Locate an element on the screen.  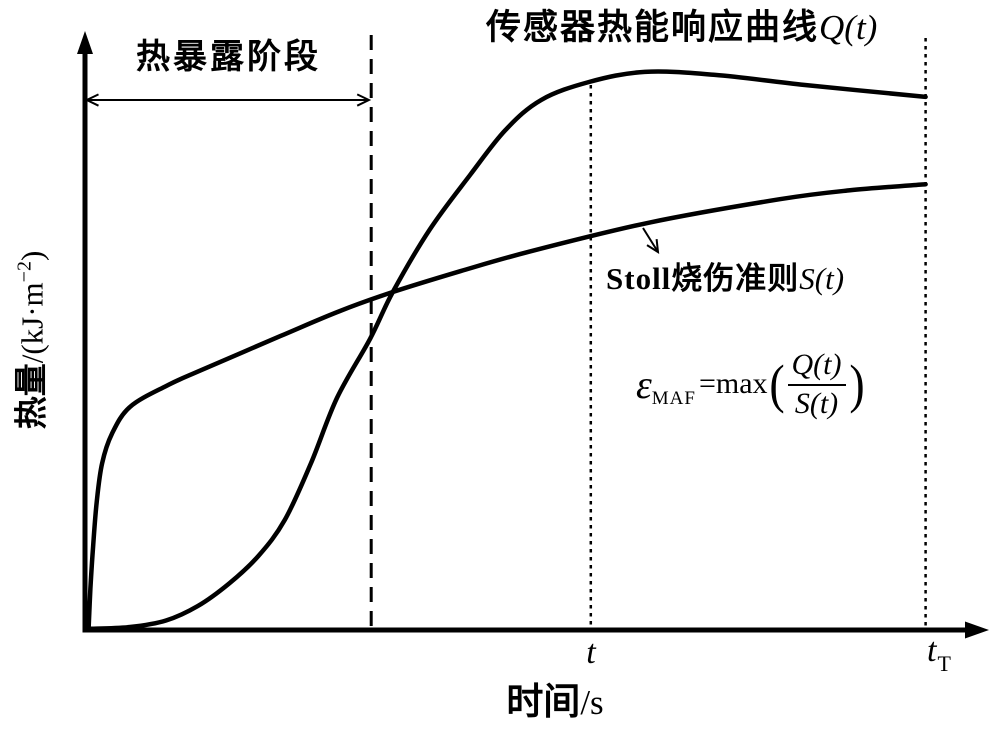
y-axis-label: 热量/(kJ·m−2) is located at coordinates (33, 340).